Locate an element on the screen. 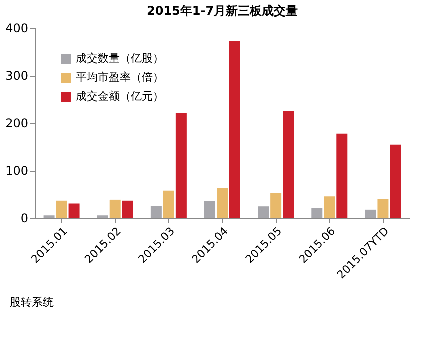 This screenshot has width=435, height=349. y-tick-label: 400 is located at coordinates (17, 29).